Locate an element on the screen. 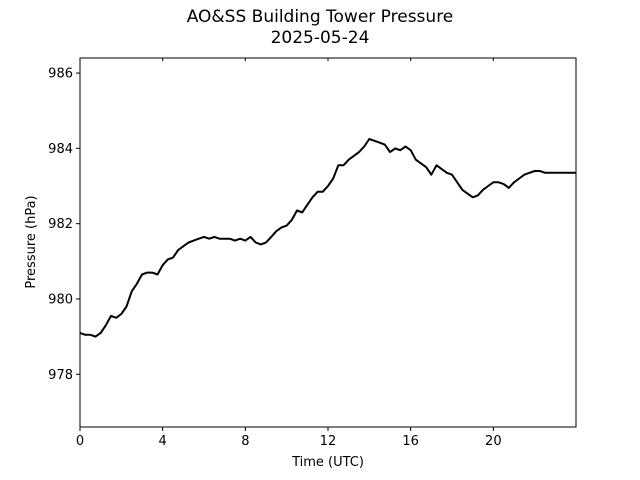 This screenshot has width=640, height=480. y-tick-label: 986 is located at coordinates (60, 74).